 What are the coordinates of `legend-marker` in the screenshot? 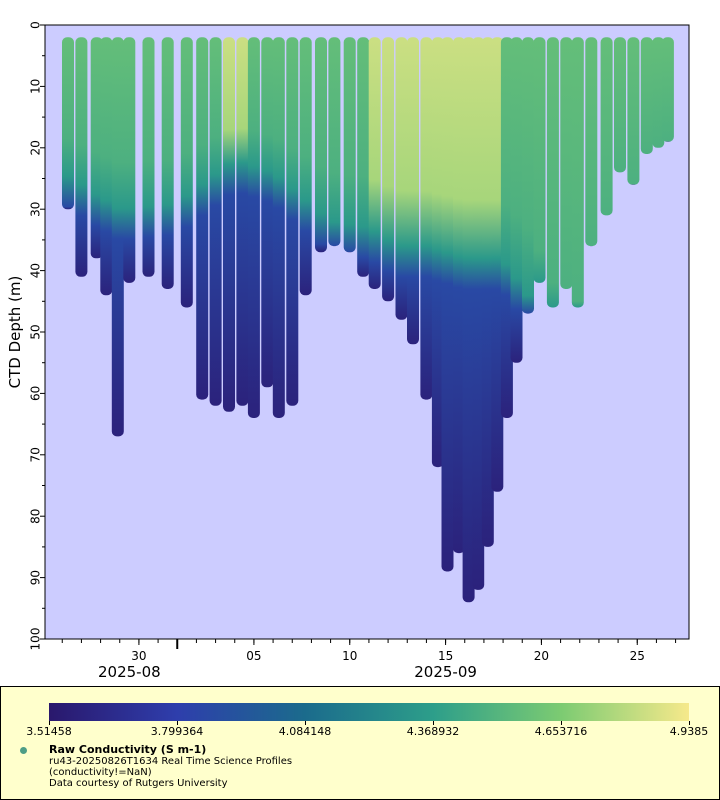 It's located at (23, 750).